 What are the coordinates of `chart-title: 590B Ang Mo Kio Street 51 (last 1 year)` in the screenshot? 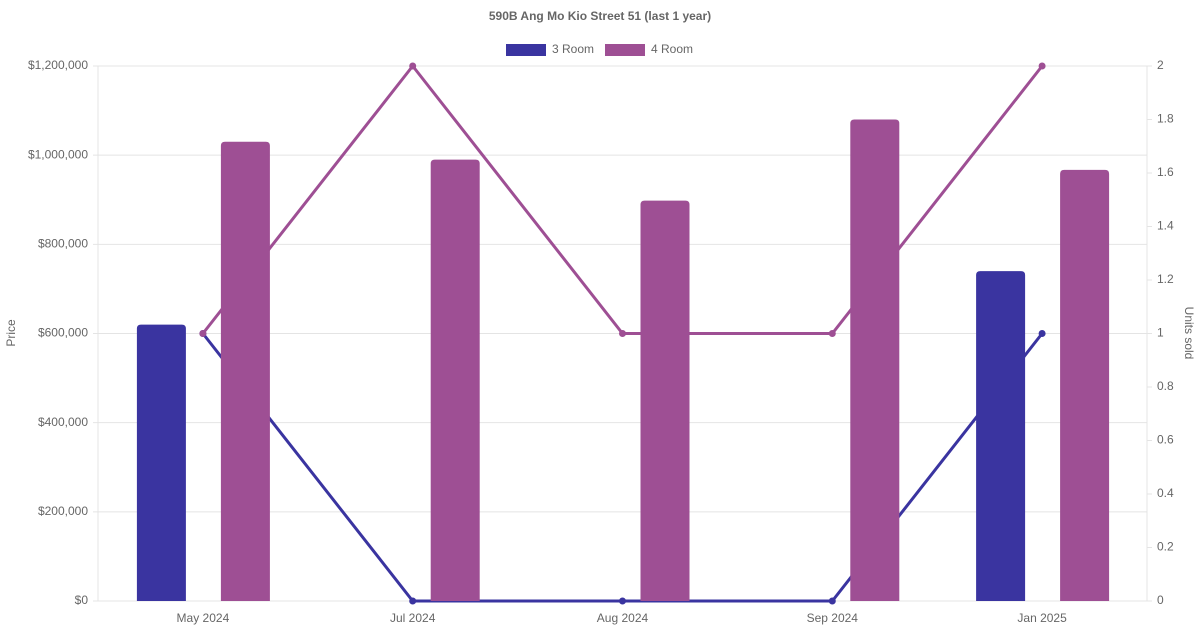 It's located at (600, 16).